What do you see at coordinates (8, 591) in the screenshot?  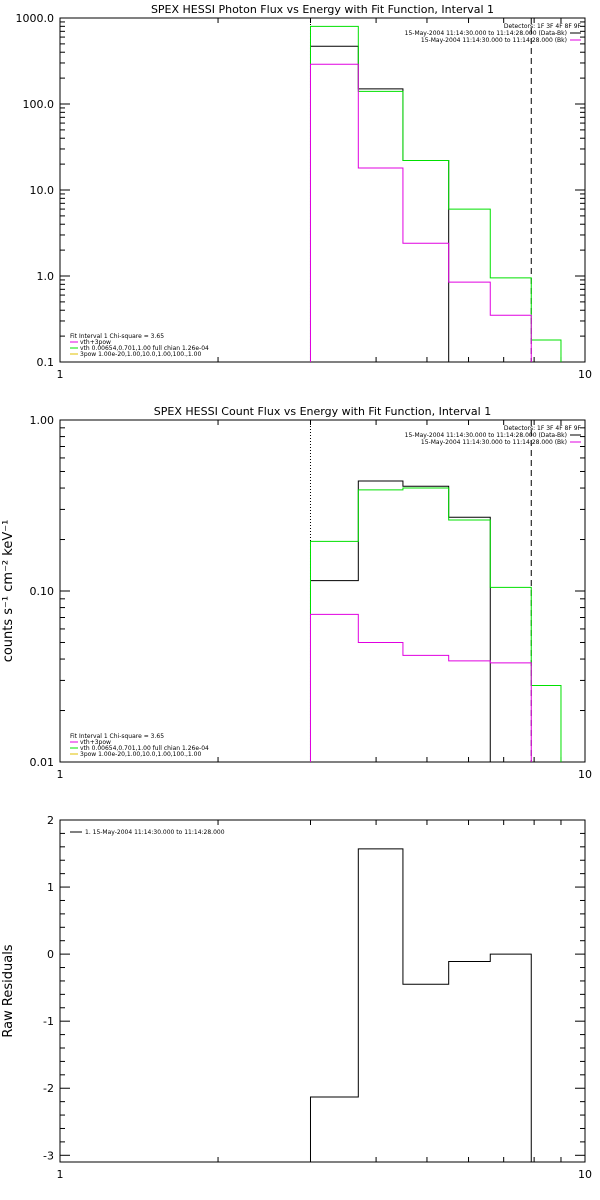 I see `y-axis-label: counts s⁻¹ cm⁻² keV⁻¹` at bounding box center [8, 591].